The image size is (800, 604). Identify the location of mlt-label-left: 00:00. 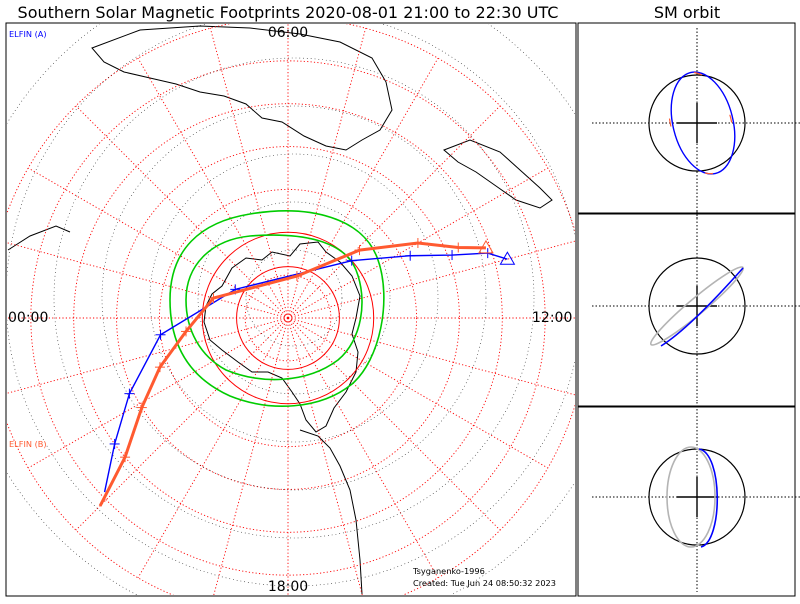
(28, 318).